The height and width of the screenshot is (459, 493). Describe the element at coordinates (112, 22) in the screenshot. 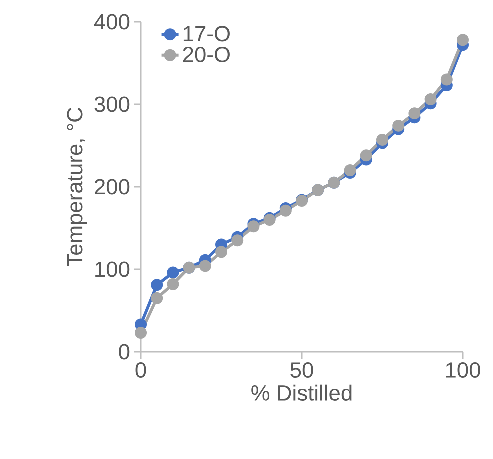

I see `y-tick-label: 400` at that location.